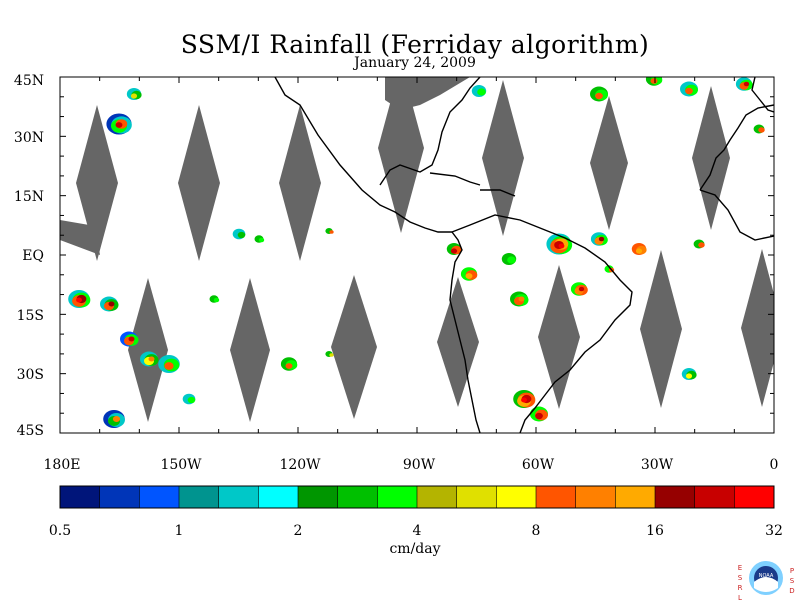  Describe the element at coordinates (415, 44) in the screenshot. I see `map-title: SSM/I Rainfall (Ferriday algorithm)` at that location.